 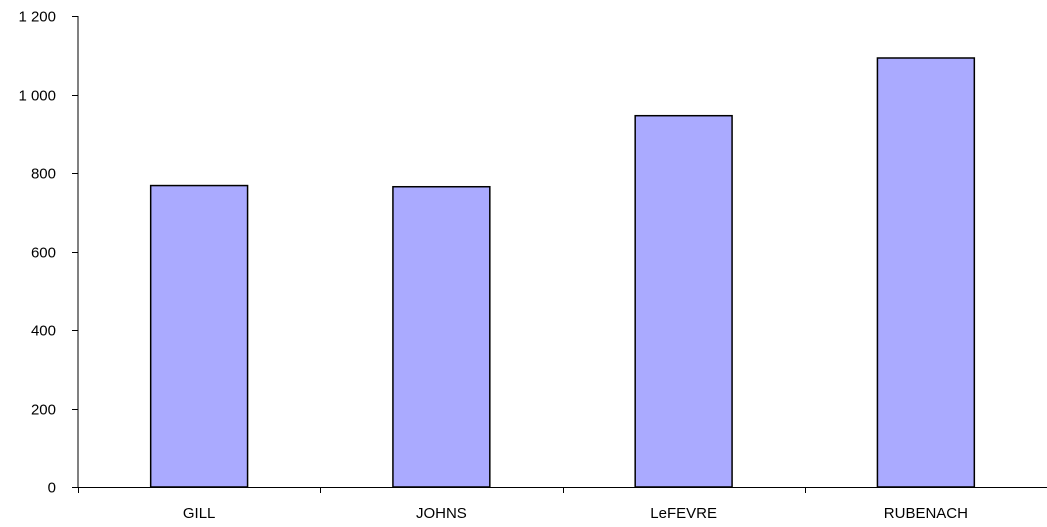 What do you see at coordinates (683, 301) in the screenshot?
I see `bar-lefevre` at bounding box center [683, 301].